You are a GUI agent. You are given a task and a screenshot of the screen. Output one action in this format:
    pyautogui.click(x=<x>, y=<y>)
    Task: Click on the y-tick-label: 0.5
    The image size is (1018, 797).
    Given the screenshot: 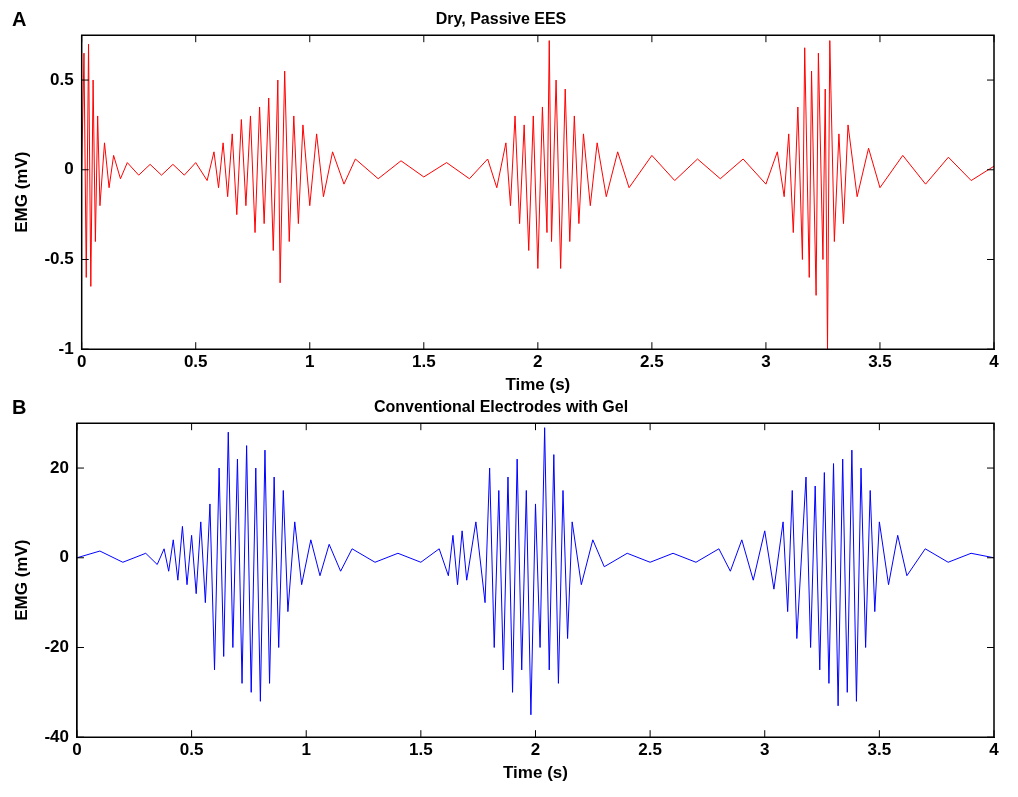 What is the action you would take?
    pyautogui.click(x=62, y=79)
    